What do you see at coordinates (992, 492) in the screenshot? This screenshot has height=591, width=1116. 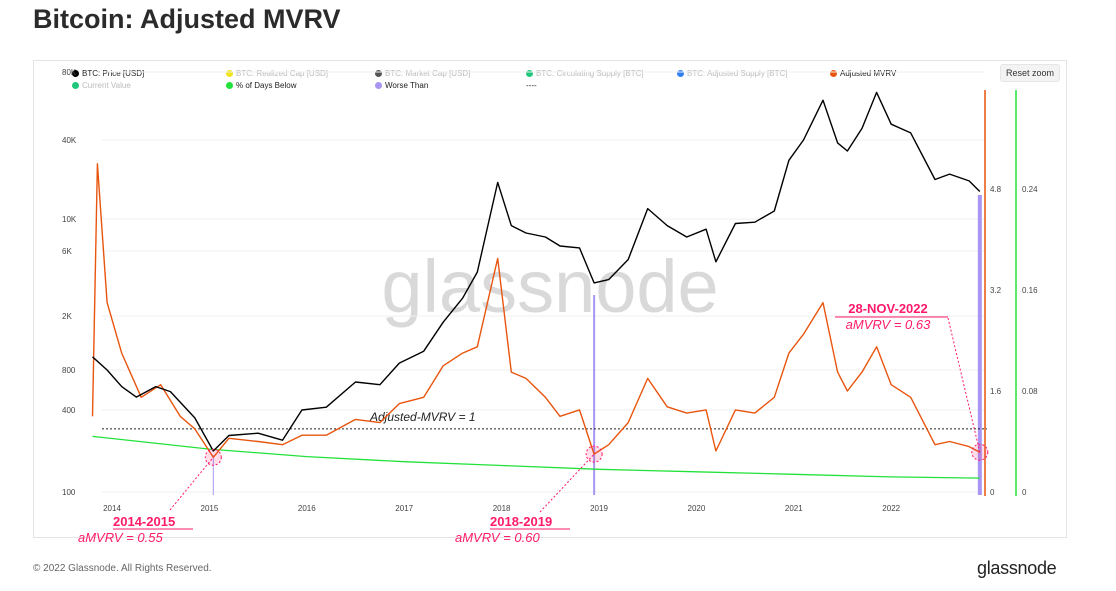 I see `y-right-tick-label: 0` at bounding box center [992, 492].